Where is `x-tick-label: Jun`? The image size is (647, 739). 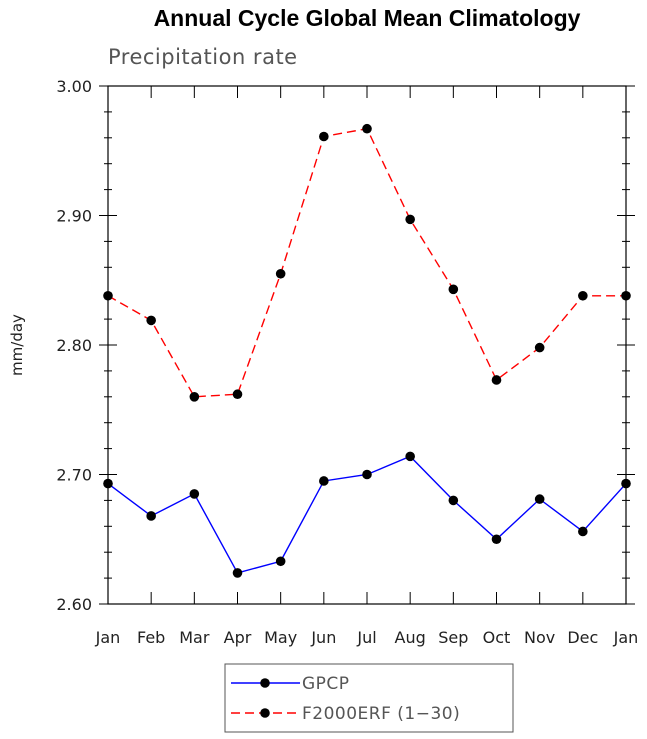 x-tick-label: Jun is located at coordinates (323, 637).